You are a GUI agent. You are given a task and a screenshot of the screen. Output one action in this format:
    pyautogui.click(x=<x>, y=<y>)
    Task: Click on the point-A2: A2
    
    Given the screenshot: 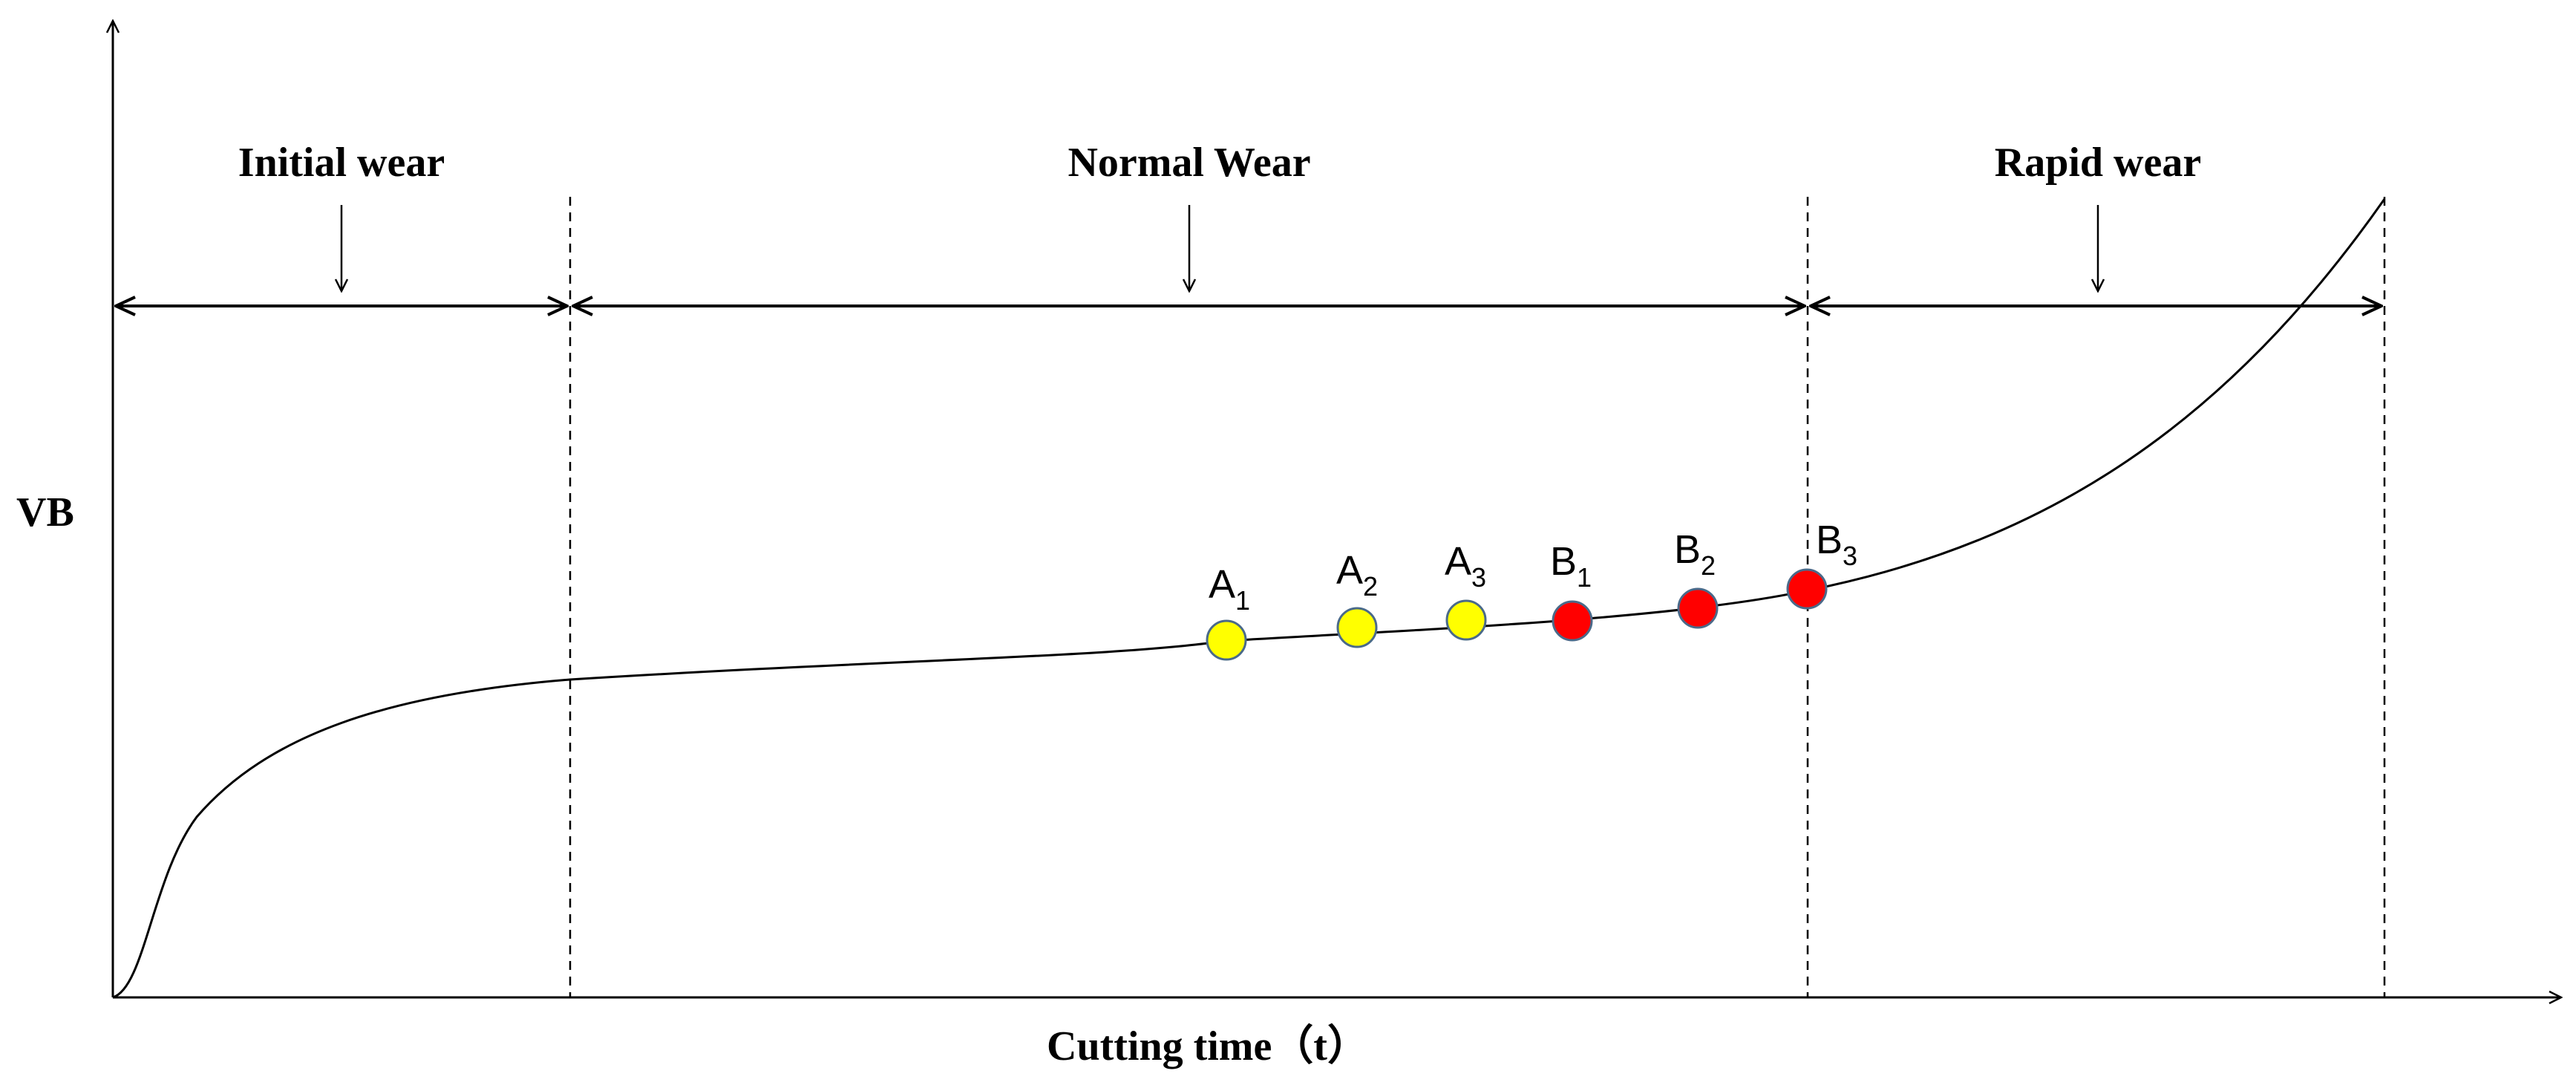 What is the action you would take?
    pyautogui.click(x=1357, y=598)
    